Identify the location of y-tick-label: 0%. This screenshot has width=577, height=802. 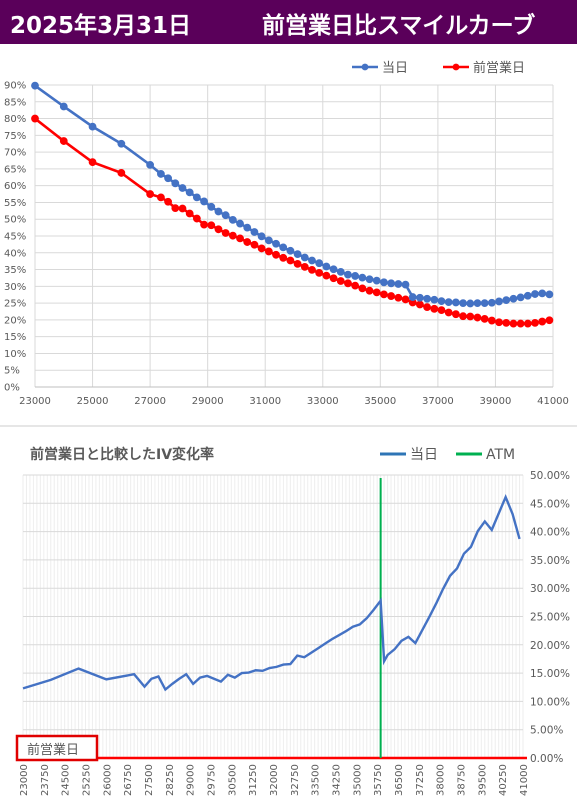
(12, 388).